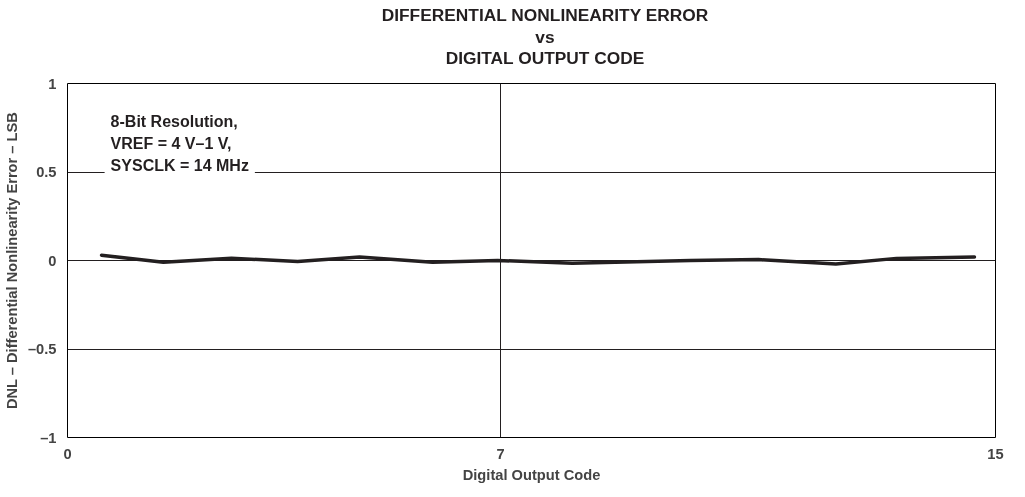  Describe the element at coordinates (67, 453) in the screenshot. I see `x-tick-label: 0` at that location.